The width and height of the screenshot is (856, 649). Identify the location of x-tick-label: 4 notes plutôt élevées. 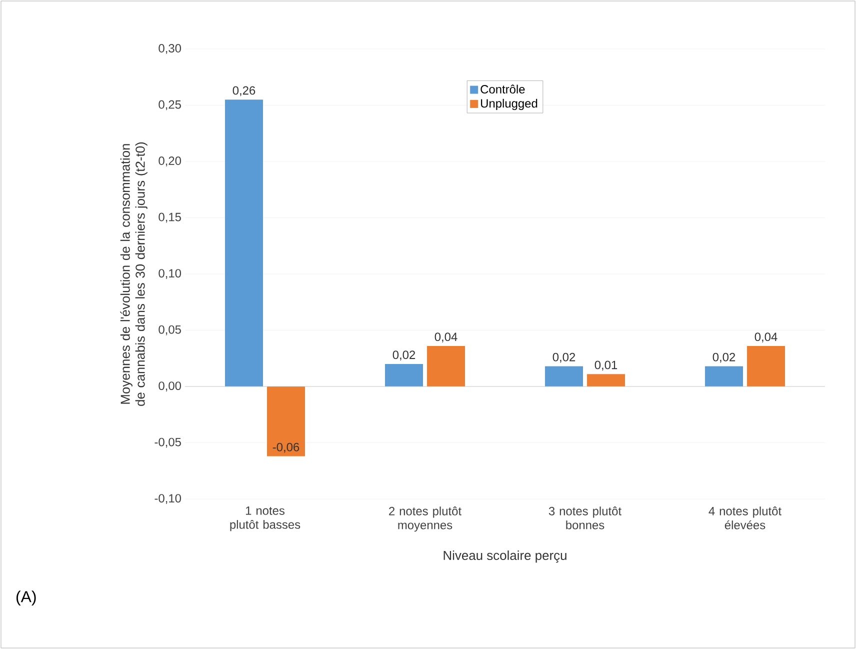
(745, 518).